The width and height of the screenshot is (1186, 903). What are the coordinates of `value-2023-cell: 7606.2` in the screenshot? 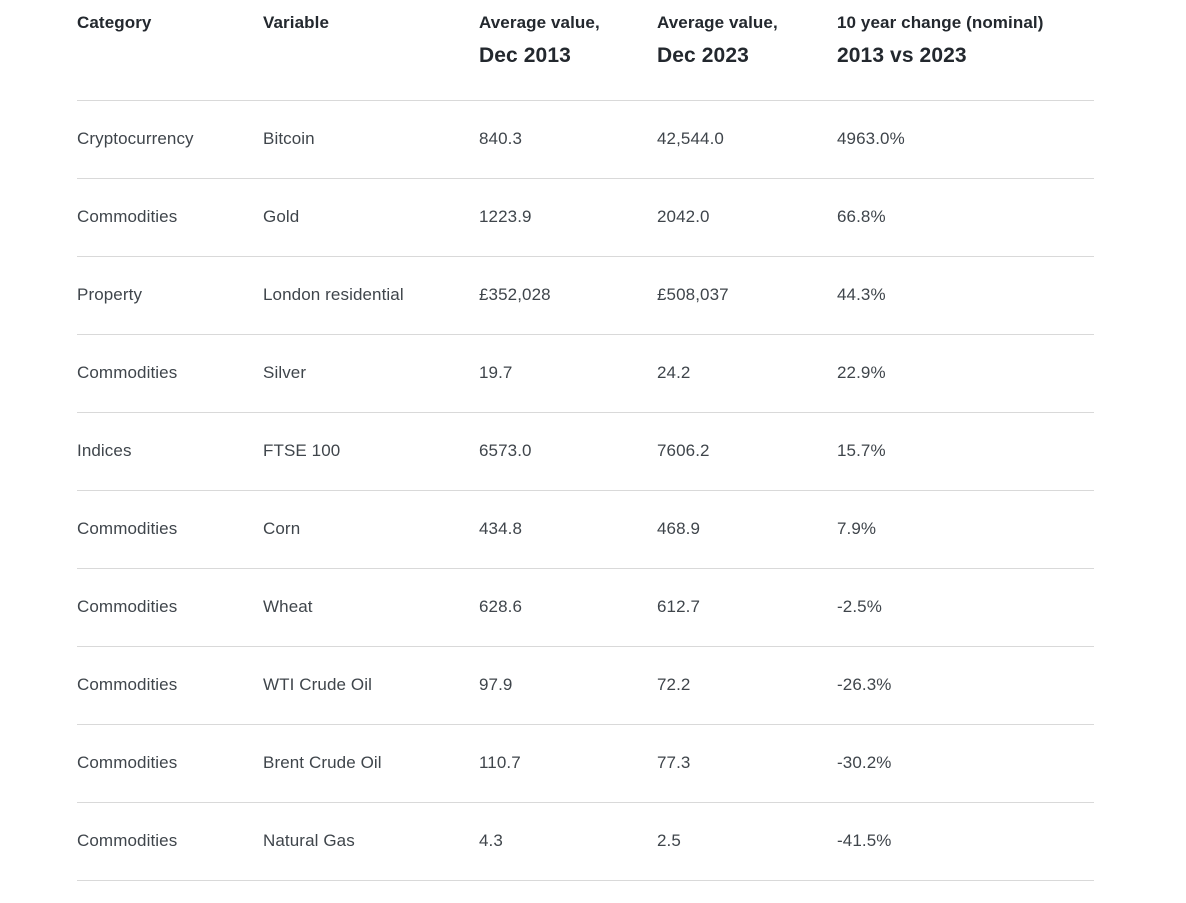 It's located at (747, 451).